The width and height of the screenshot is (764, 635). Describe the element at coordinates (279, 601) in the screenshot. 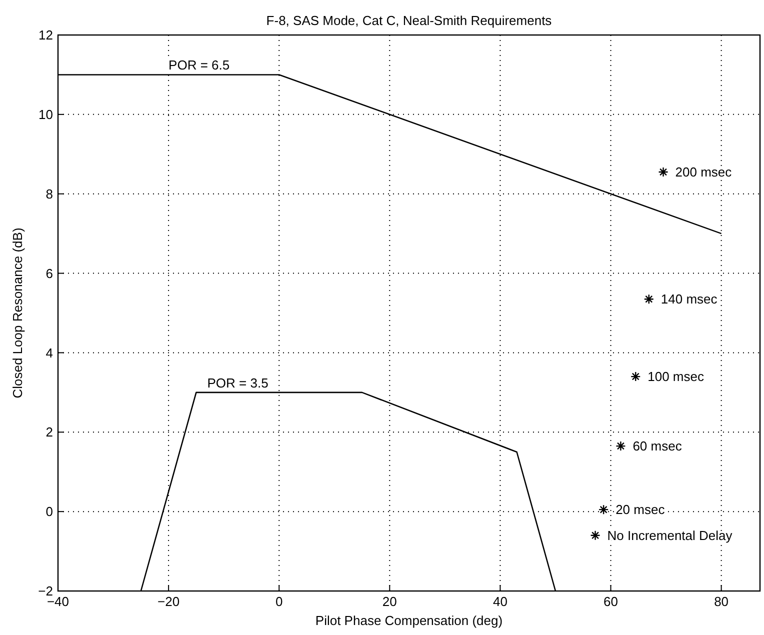

I see `x-tick-label: 0` at that location.